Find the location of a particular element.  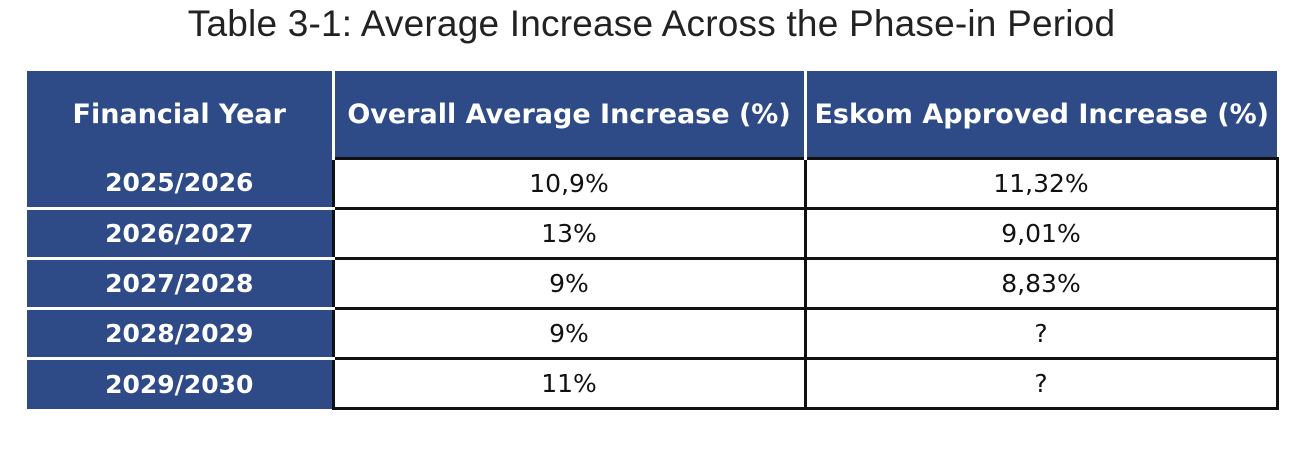

eskom-increase-cell: 8,83% is located at coordinates (1041, 283).